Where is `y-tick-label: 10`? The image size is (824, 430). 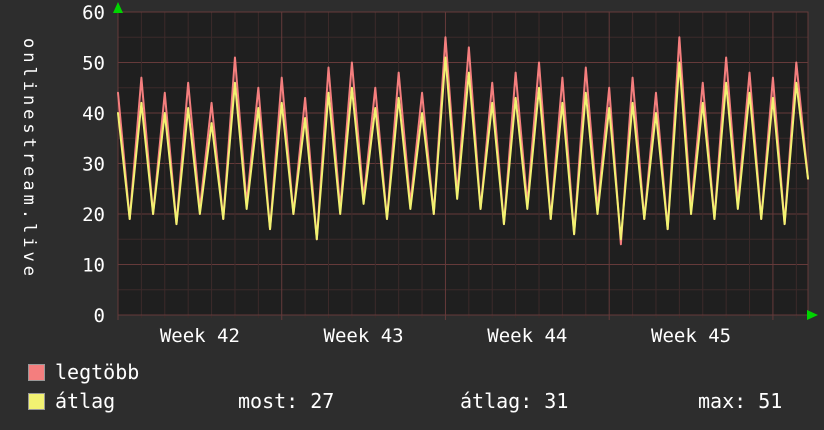 y-tick-label: 10 is located at coordinates (93, 266).